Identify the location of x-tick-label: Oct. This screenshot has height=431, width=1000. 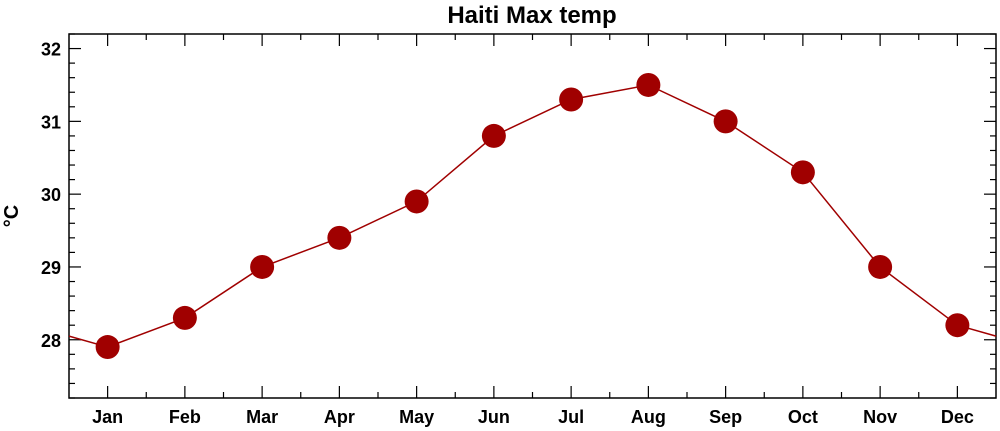
(803, 417).